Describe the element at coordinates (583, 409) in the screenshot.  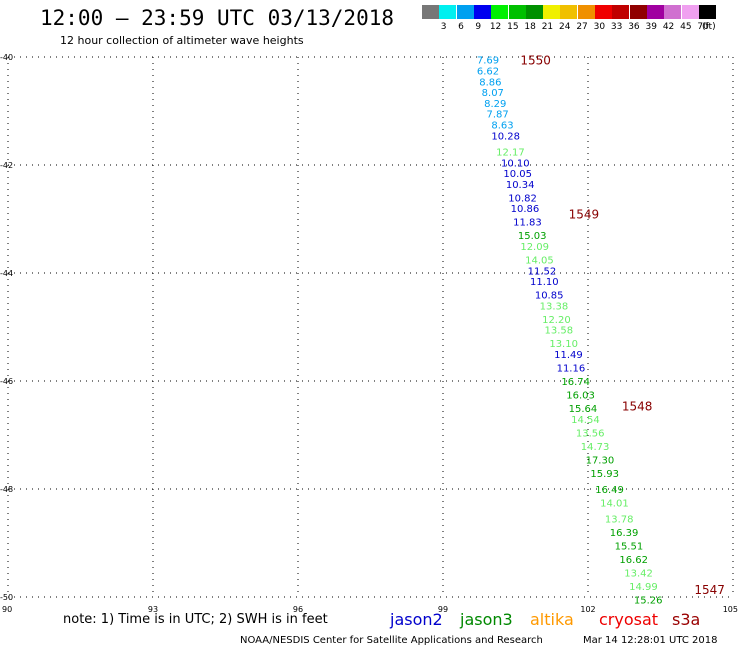
I see `wave-height-label: 15.64` at that location.